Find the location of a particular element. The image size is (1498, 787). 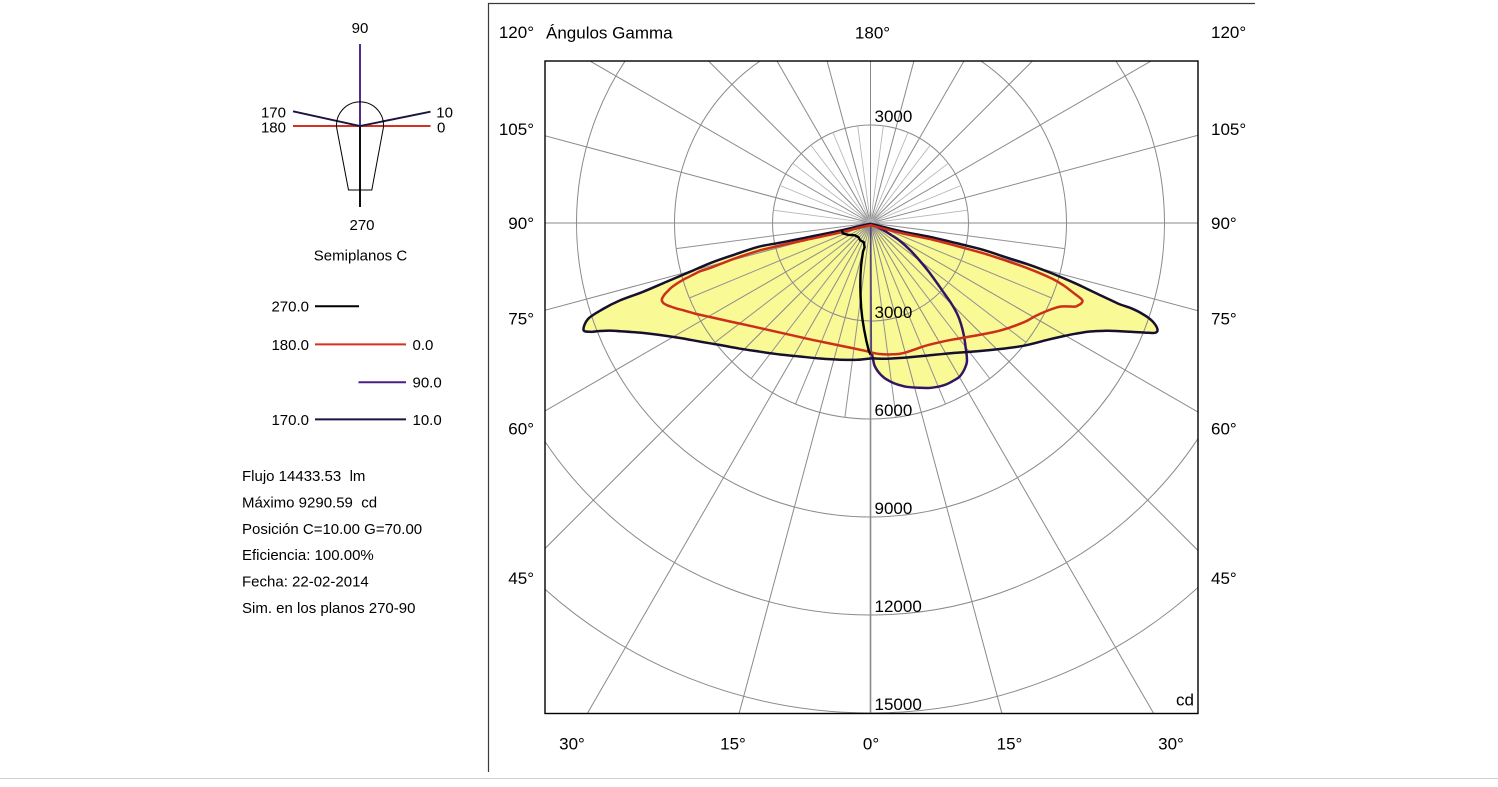

svg-text: 90.0 is located at coordinates (427, 383).